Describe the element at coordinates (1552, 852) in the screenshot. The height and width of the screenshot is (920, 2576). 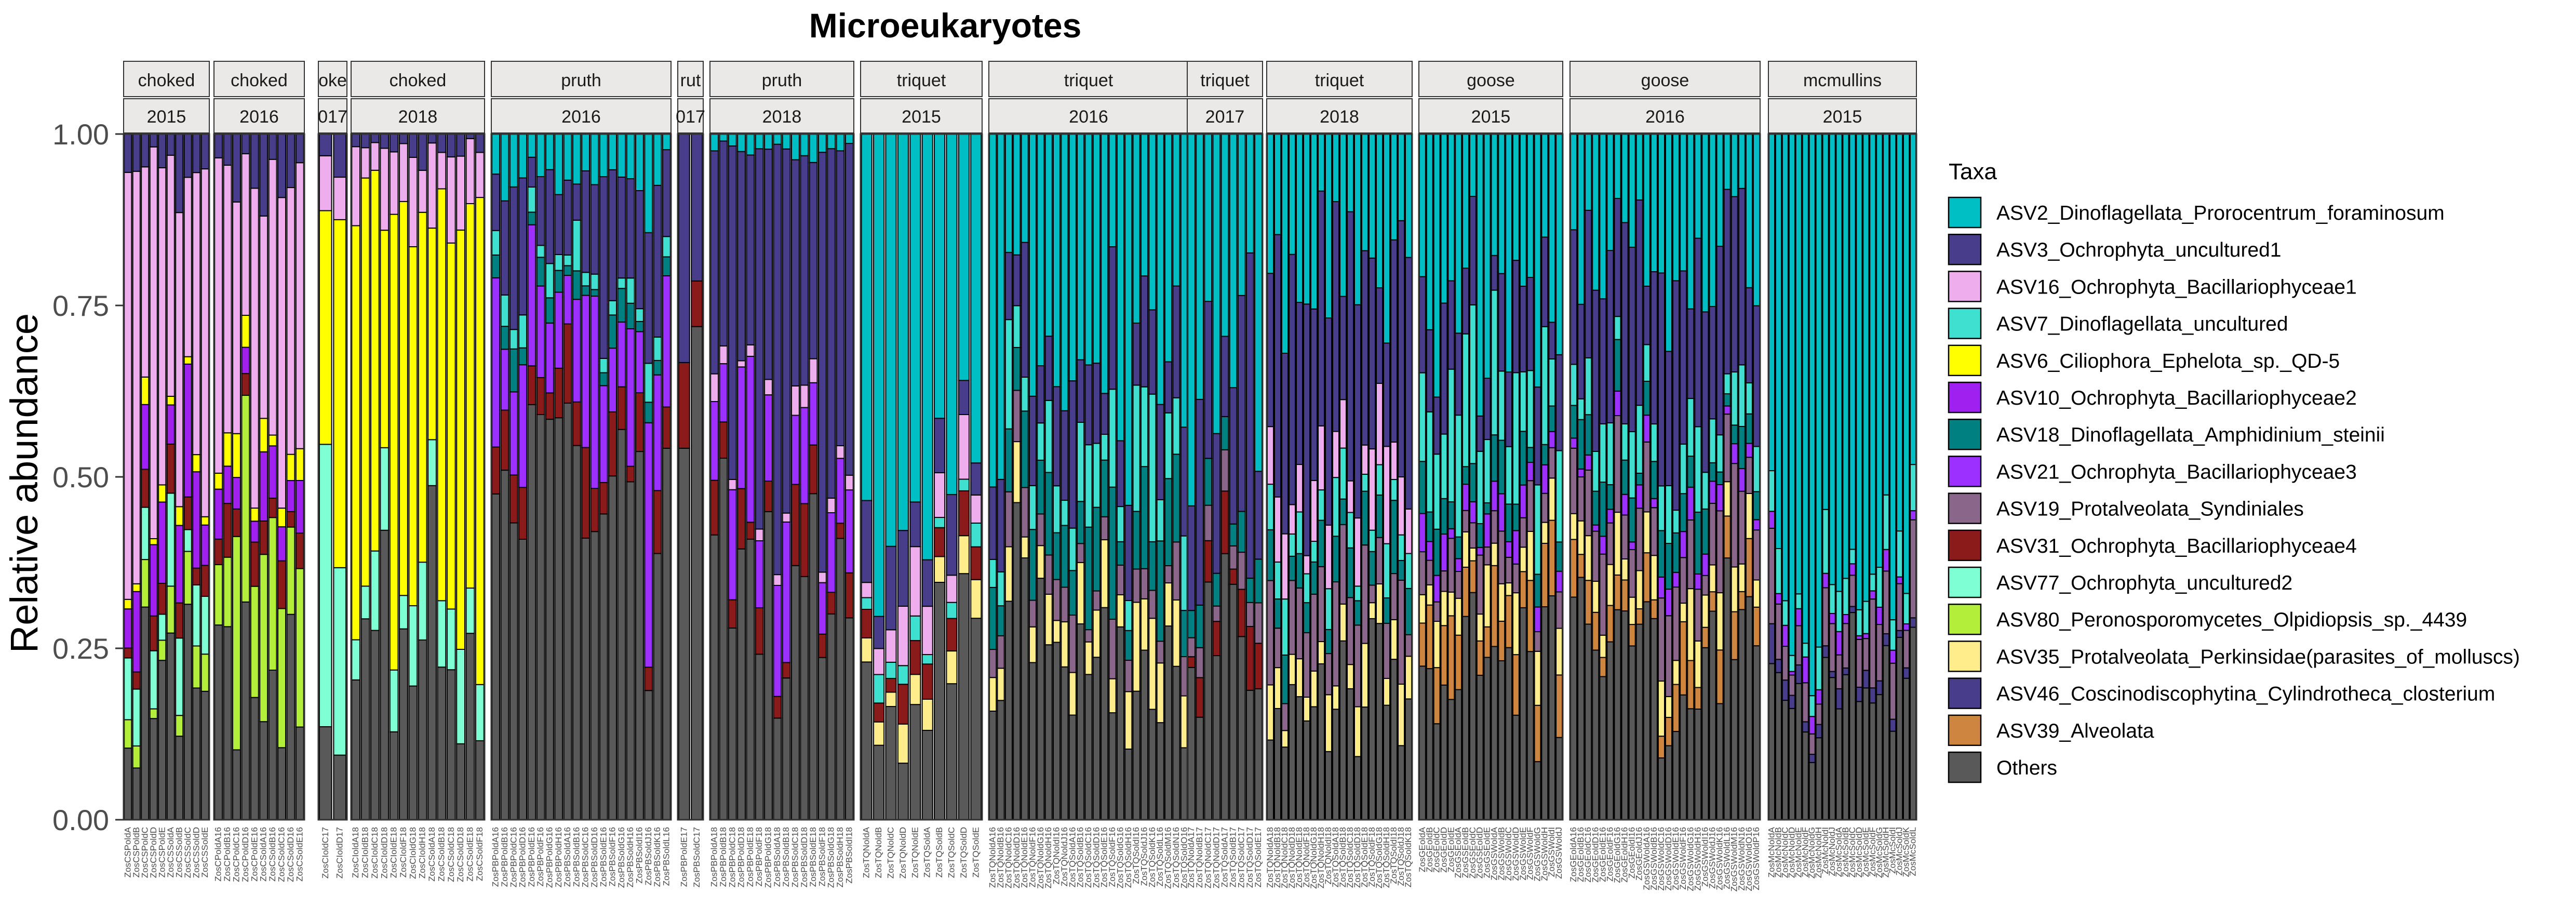
I see `x-tick-label: ZosGSWoldI` at that location.